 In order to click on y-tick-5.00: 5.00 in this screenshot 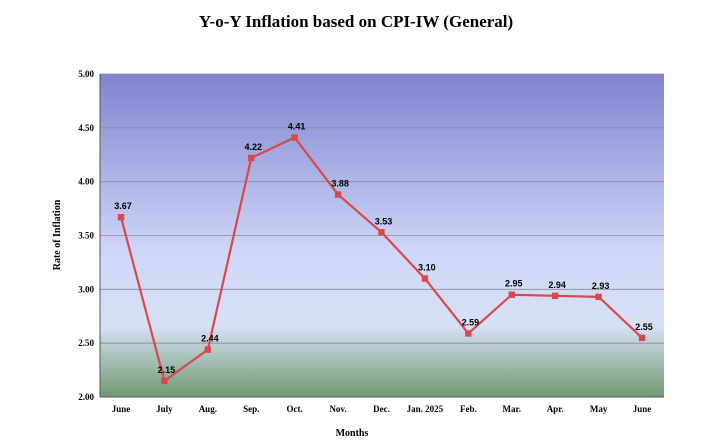, I will do `click(86, 74)`.